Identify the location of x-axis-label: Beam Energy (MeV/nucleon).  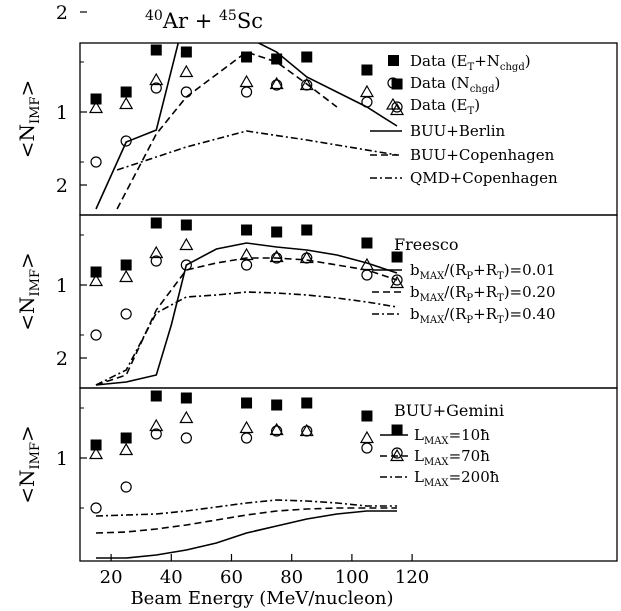
(261, 598).